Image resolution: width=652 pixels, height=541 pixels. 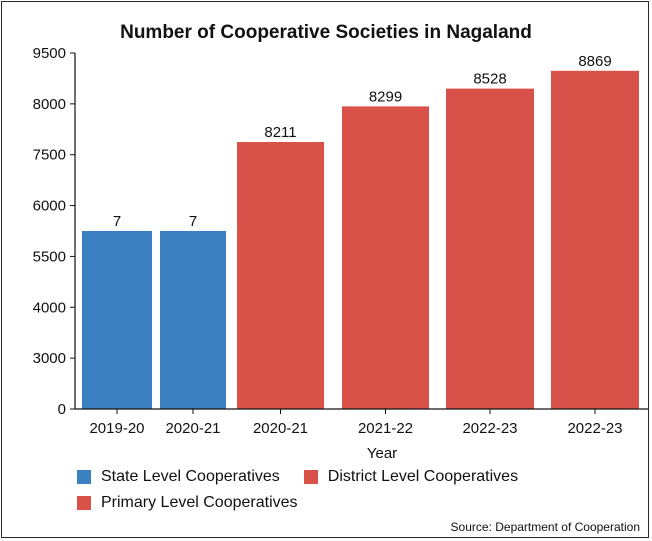 I want to click on x-axis-title: Year, so click(x=382, y=453).